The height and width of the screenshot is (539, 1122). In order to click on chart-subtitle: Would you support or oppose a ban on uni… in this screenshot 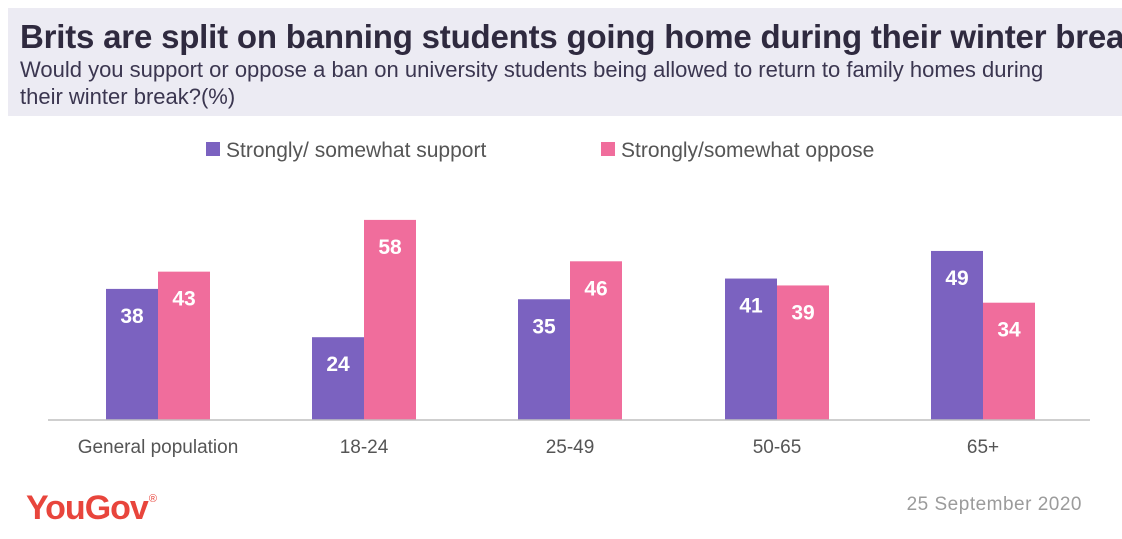, I will do `click(532, 83)`.